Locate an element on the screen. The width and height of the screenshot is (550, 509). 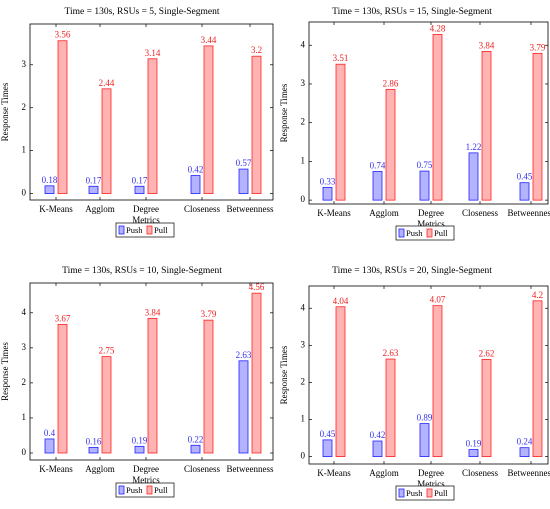
push-value-label: 0.33 is located at coordinates (328, 181).